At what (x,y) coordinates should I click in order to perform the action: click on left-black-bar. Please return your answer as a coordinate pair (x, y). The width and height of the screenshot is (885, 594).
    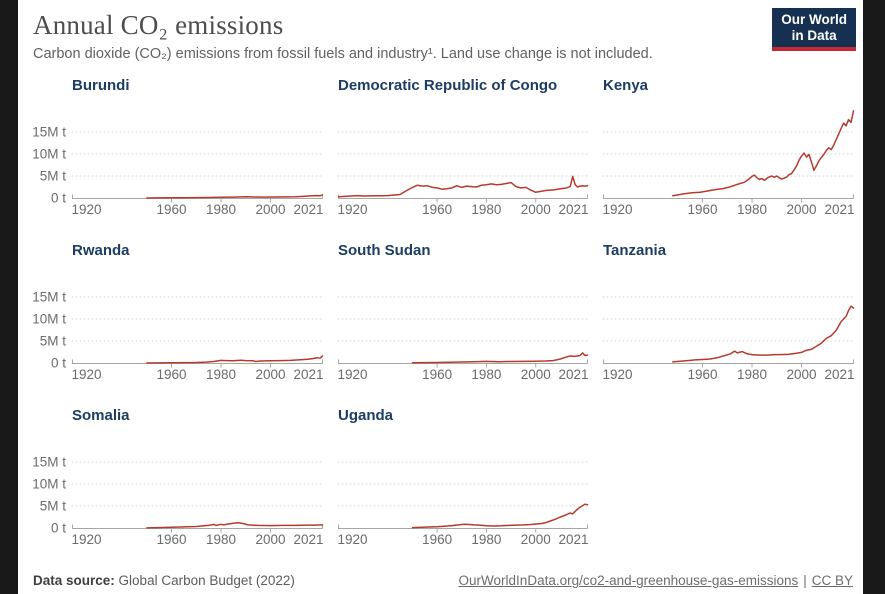
    Looking at the image, I should click on (9, 297).